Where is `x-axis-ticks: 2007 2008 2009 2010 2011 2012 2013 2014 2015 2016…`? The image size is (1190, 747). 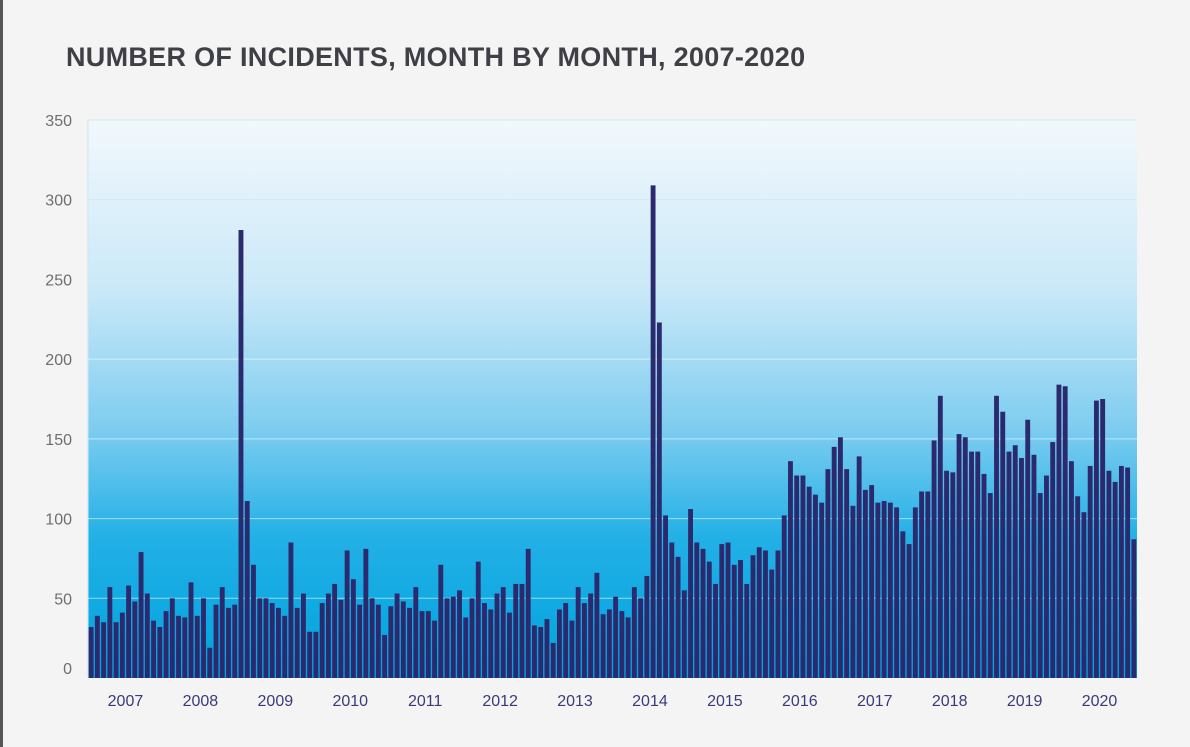
x-axis-ticks: 2007 2008 2009 2010 2011 2012 2013 2014 2015 2016… is located at coordinates (613, 701).